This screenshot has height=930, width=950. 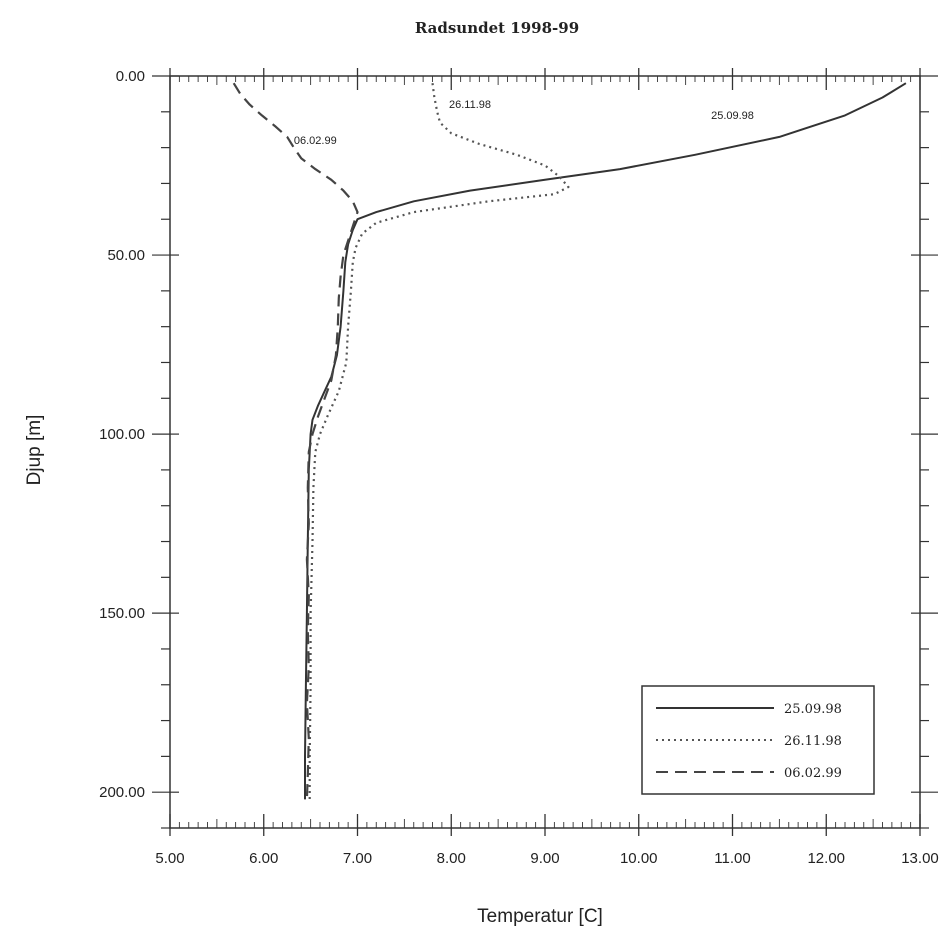 What do you see at coordinates (315, 141) in the screenshot?
I see `annotation-label: 06.02.99` at bounding box center [315, 141].